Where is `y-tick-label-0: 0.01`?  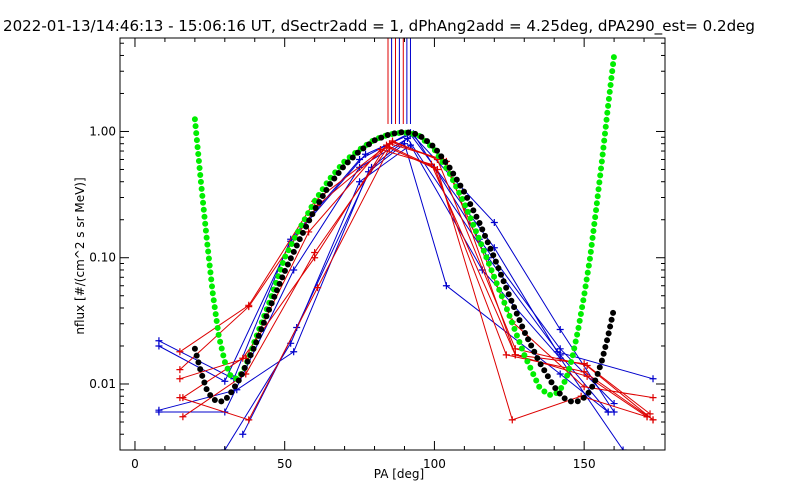 y-tick-label-0: 0.01 is located at coordinates (102, 384).